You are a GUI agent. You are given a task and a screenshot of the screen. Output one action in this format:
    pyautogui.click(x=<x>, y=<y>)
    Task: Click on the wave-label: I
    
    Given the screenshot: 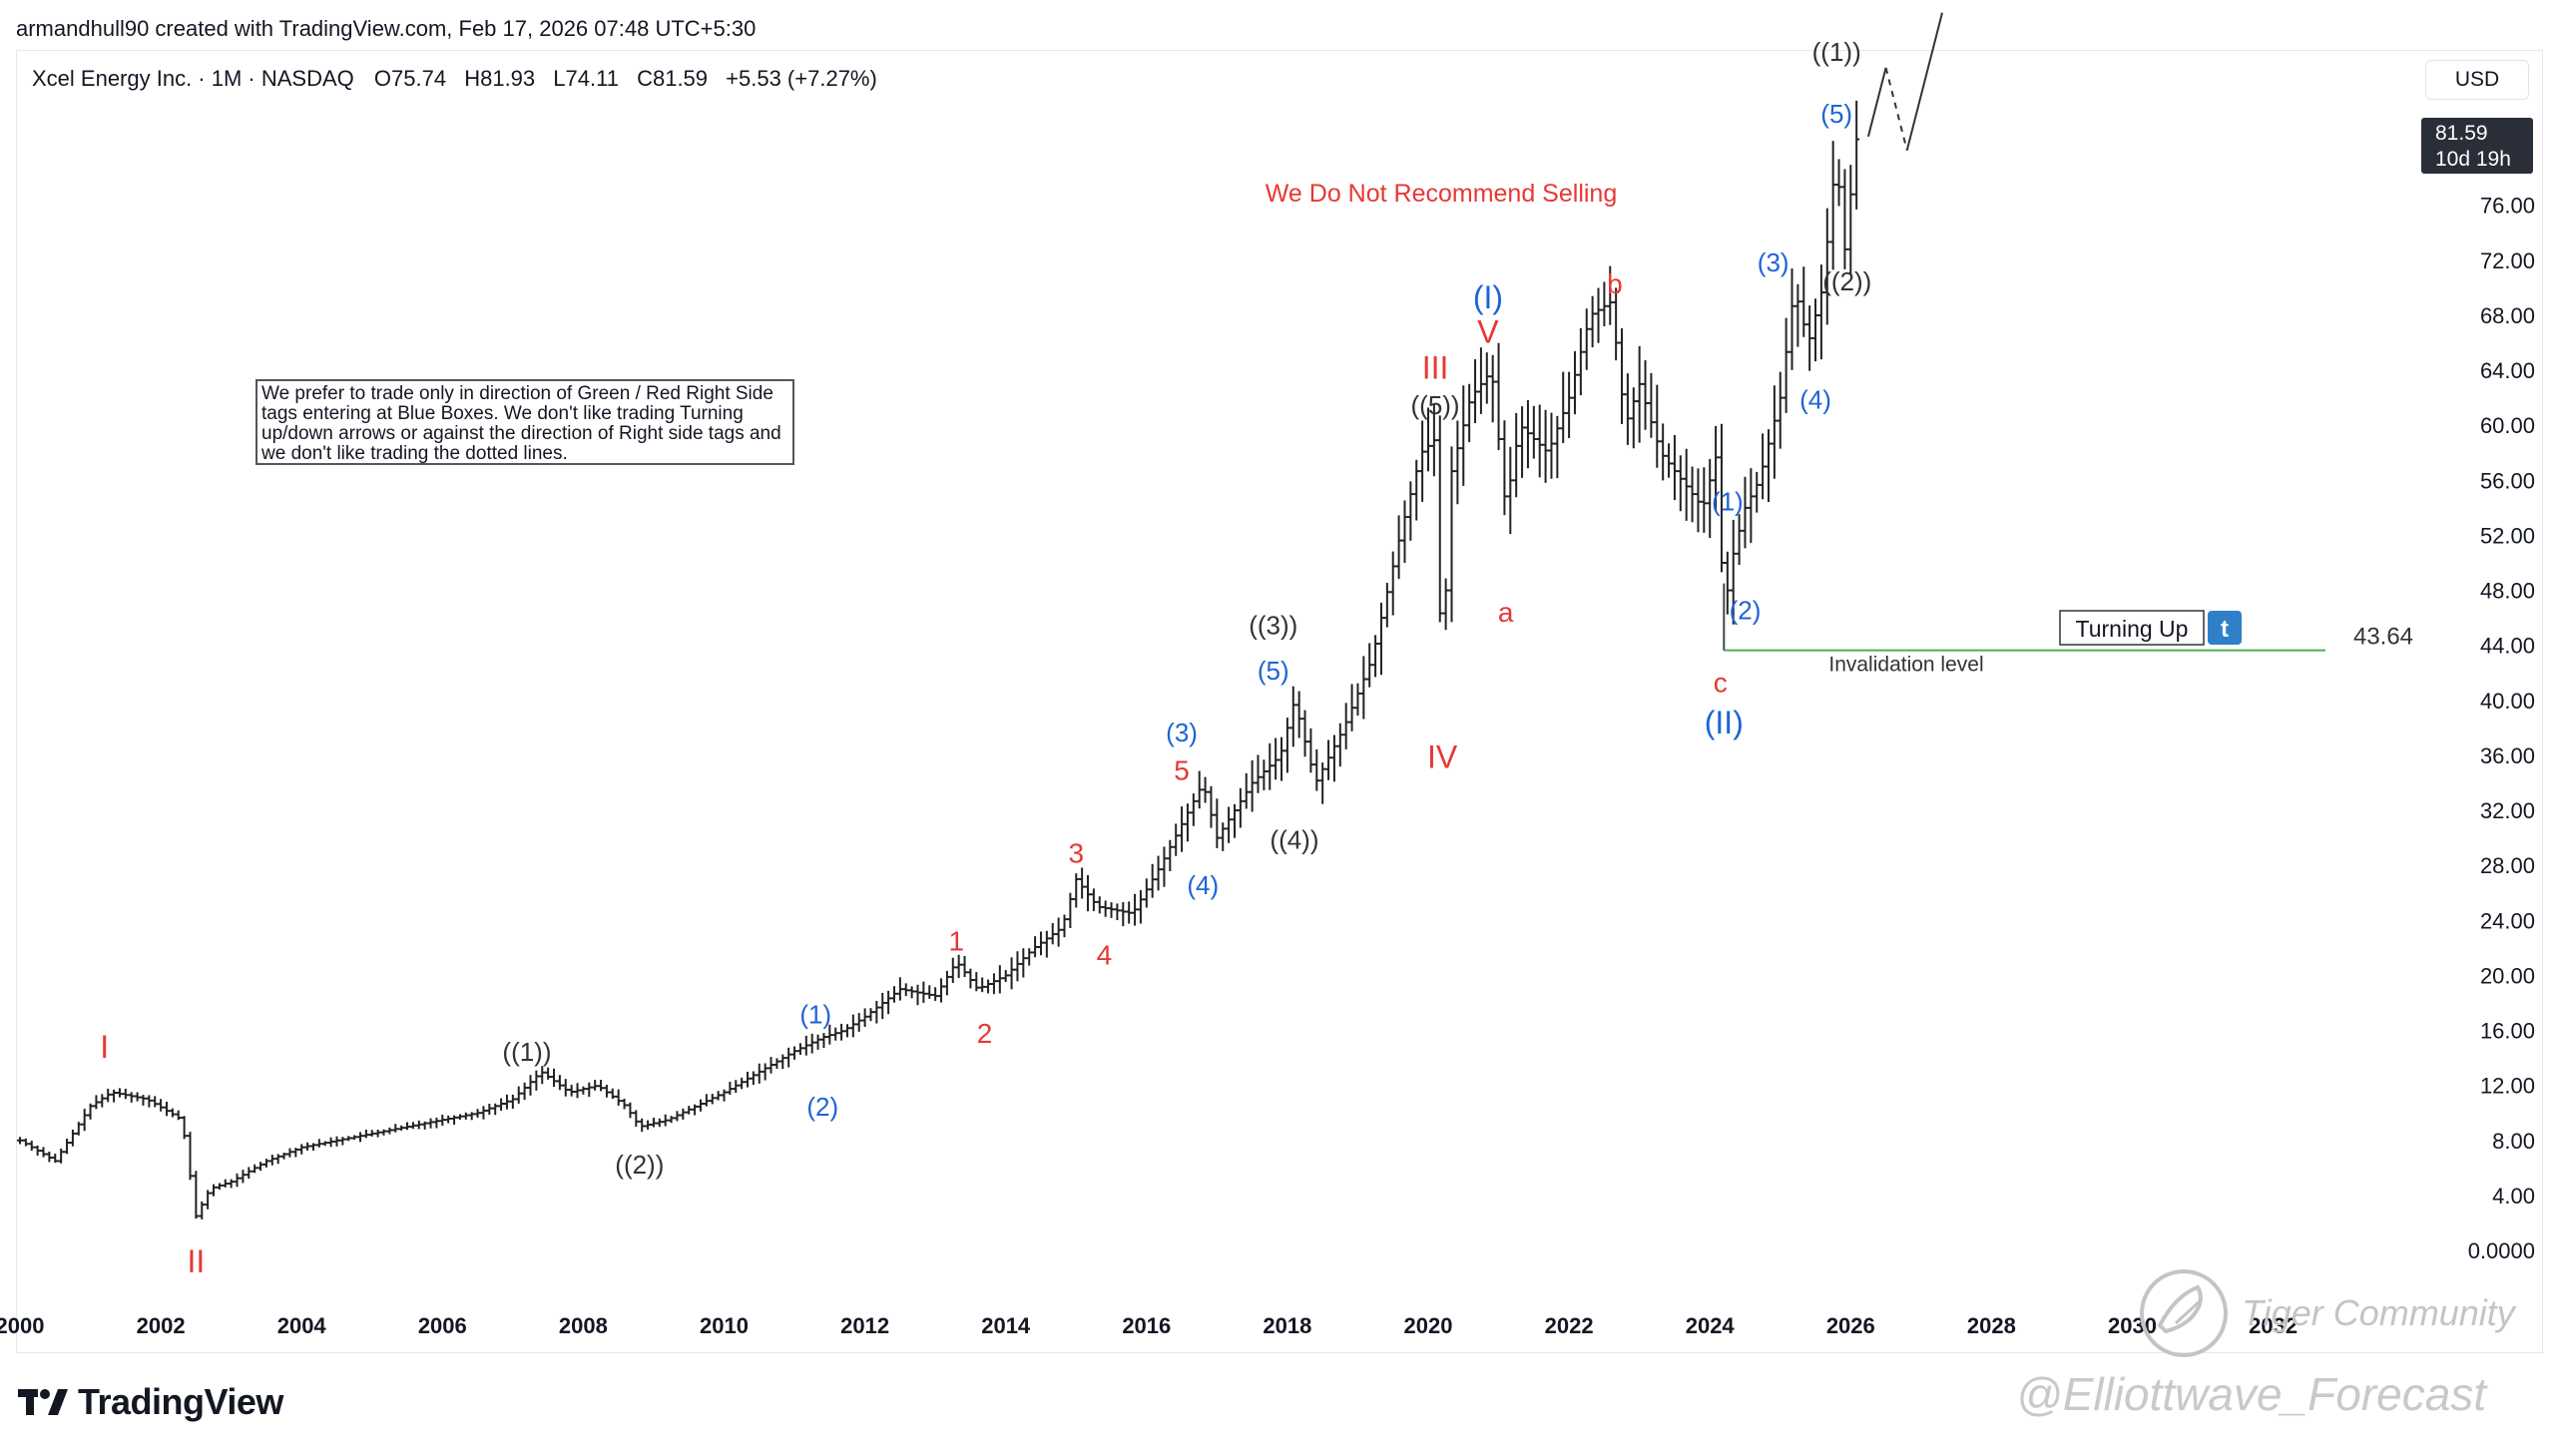 What is the action you would take?
    pyautogui.click(x=104, y=1047)
    